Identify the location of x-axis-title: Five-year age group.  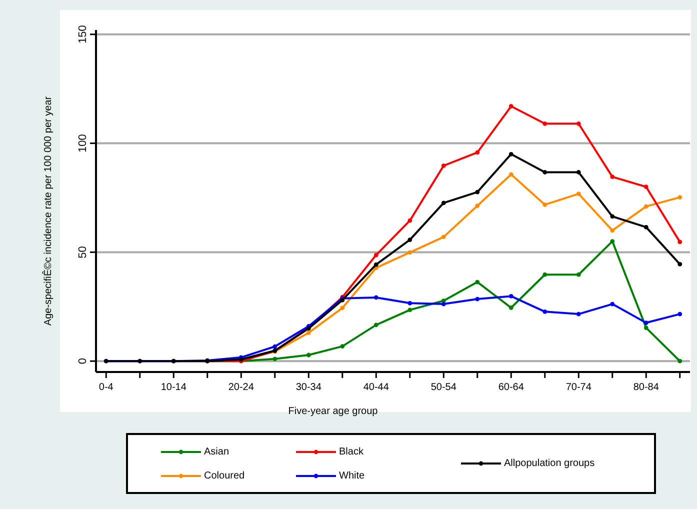
(333, 411).